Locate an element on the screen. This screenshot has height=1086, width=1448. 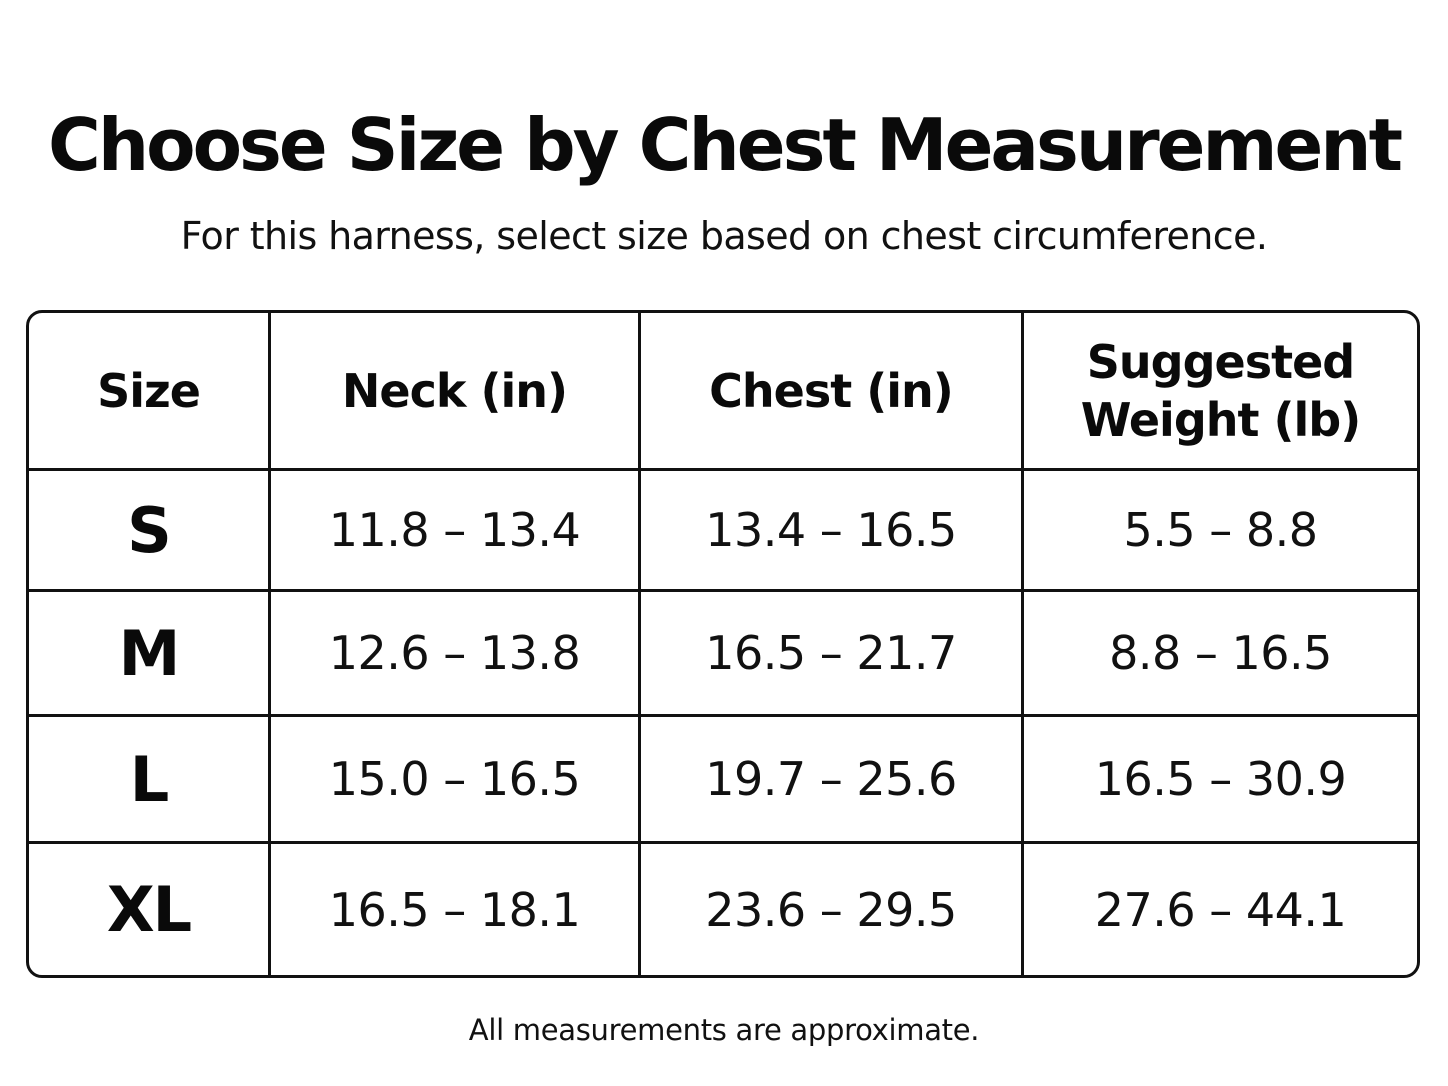
column-header-neck: Neck (in) is located at coordinates (453, 390).